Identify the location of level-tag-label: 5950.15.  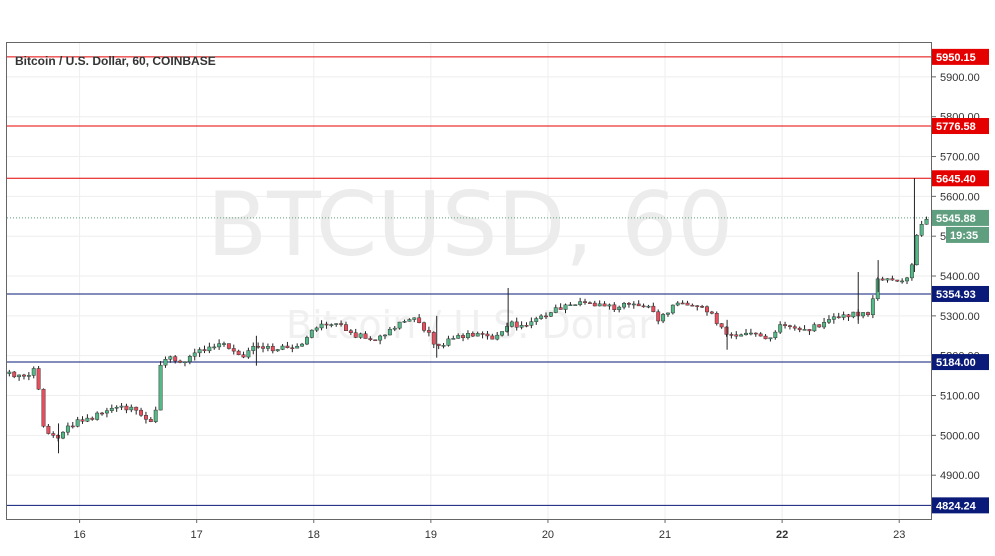
(956, 58).